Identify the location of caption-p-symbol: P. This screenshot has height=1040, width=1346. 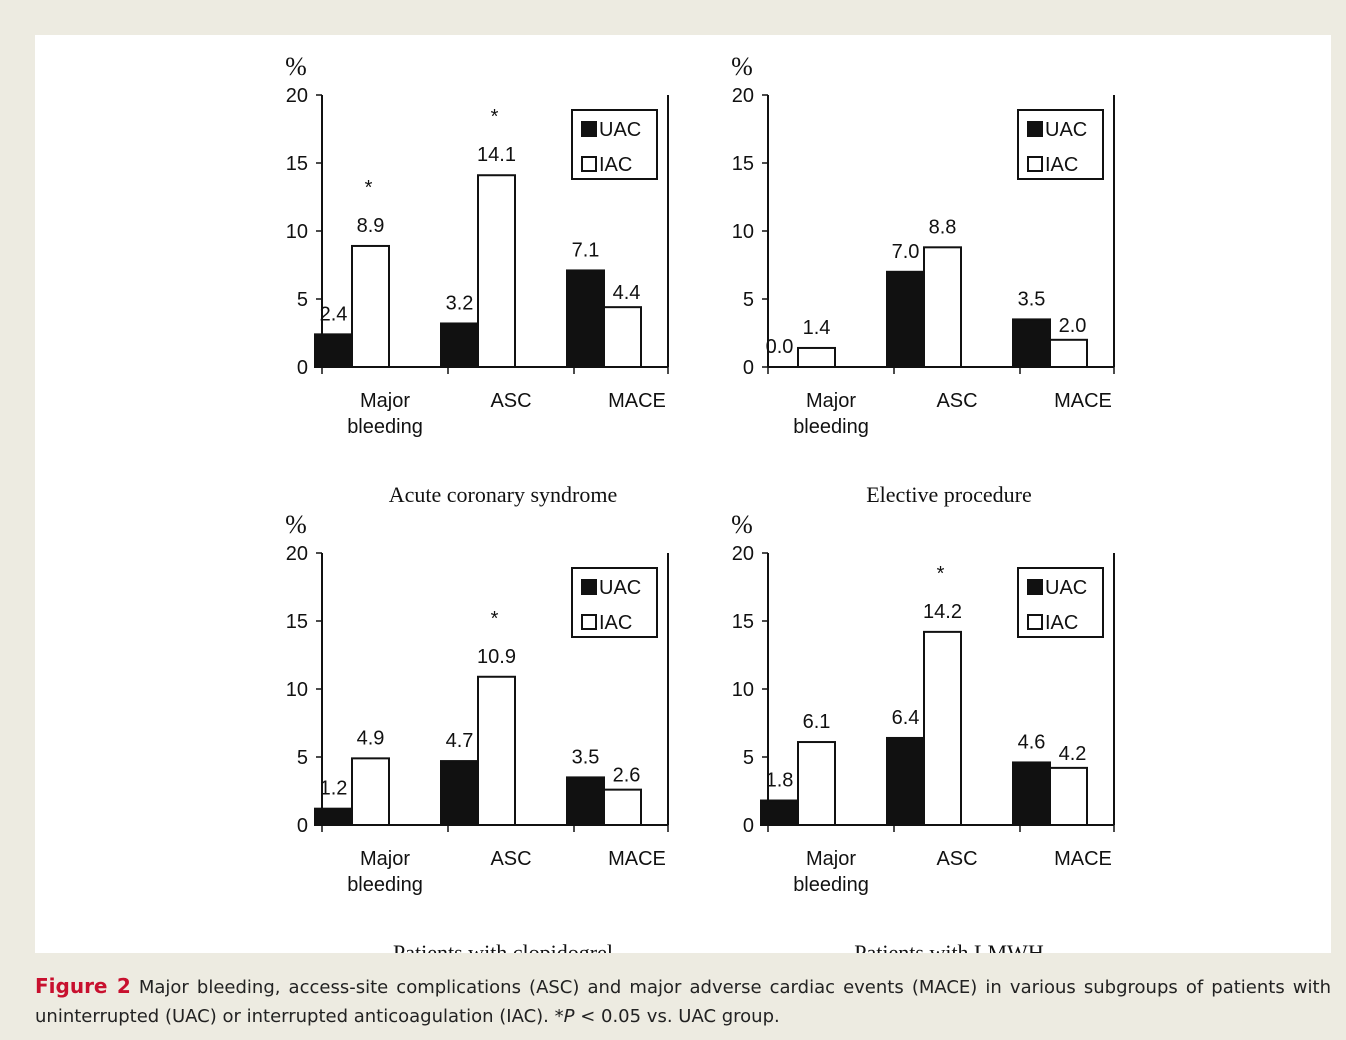
(569, 1016).